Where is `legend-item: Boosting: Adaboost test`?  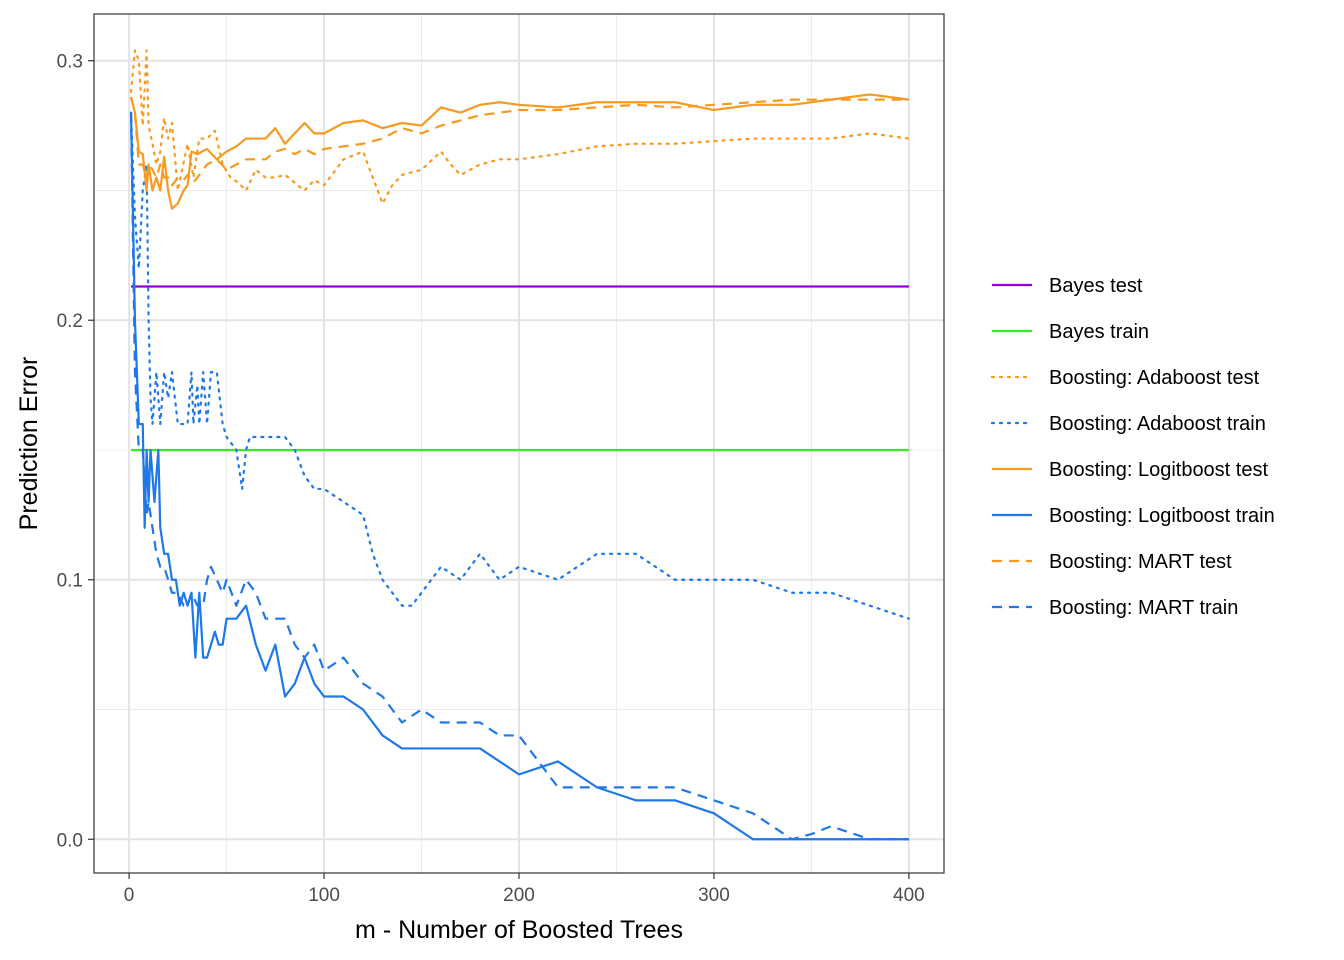
legend-item: Boosting: Adaboost test is located at coordinates (1125, 378).